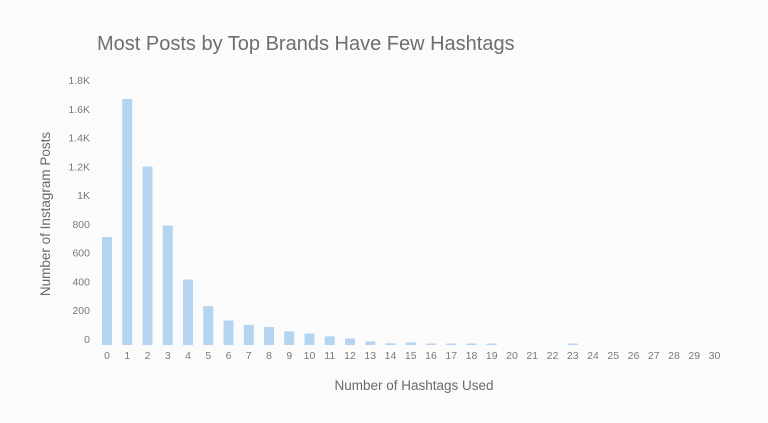 This screenshot has width=768, height=423. I want to click on x-tick-label: 11, so click(329, 356).